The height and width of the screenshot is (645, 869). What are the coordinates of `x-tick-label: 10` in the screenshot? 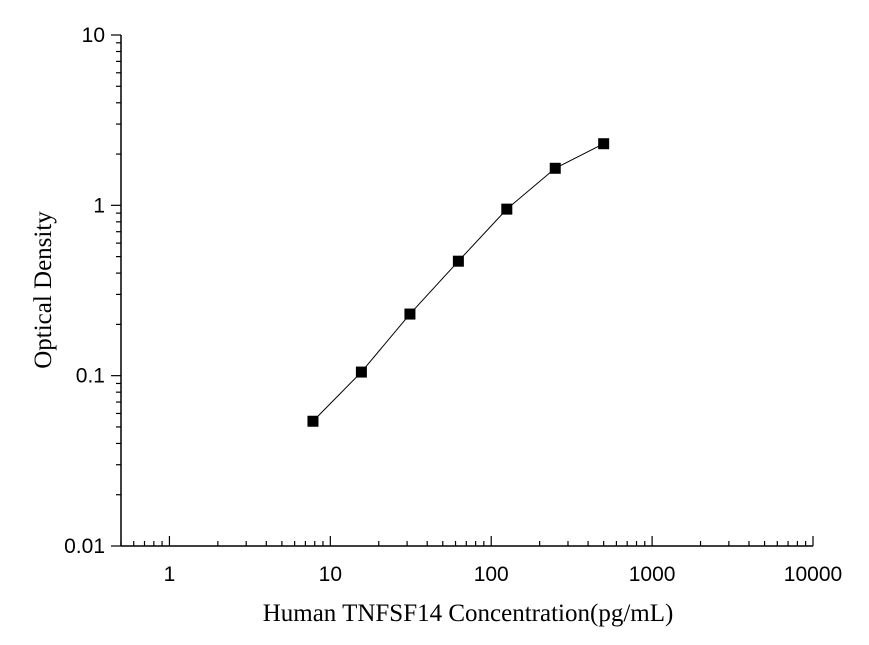 It's located at (330, 574).